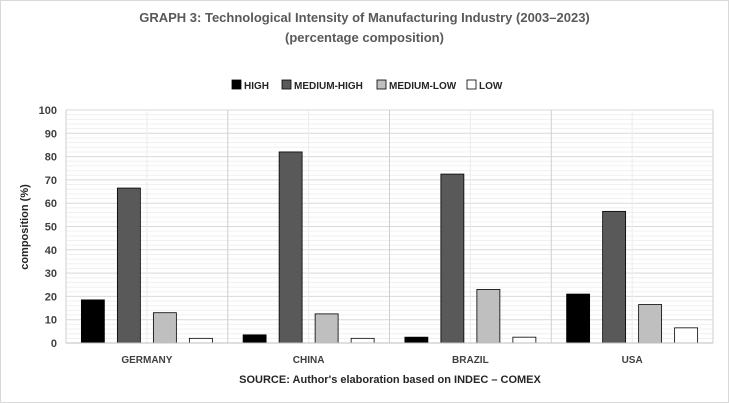 The height and width of the screenshot is (403, 729). What do you see at coordinates (51, 274) in the screenshot?
I see `y-tick-label: 30` at bounding box center [51, 274].